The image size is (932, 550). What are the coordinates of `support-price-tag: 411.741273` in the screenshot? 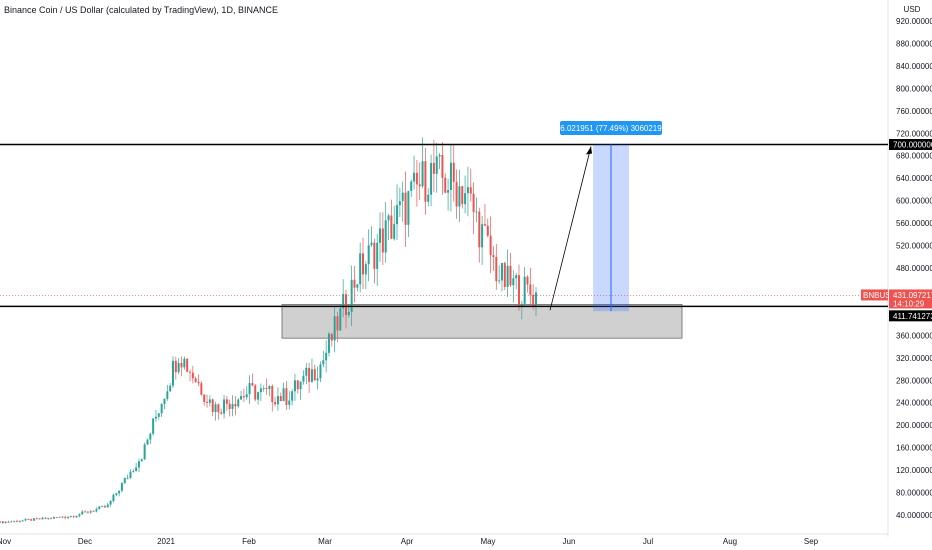 It's located at (910, 316).